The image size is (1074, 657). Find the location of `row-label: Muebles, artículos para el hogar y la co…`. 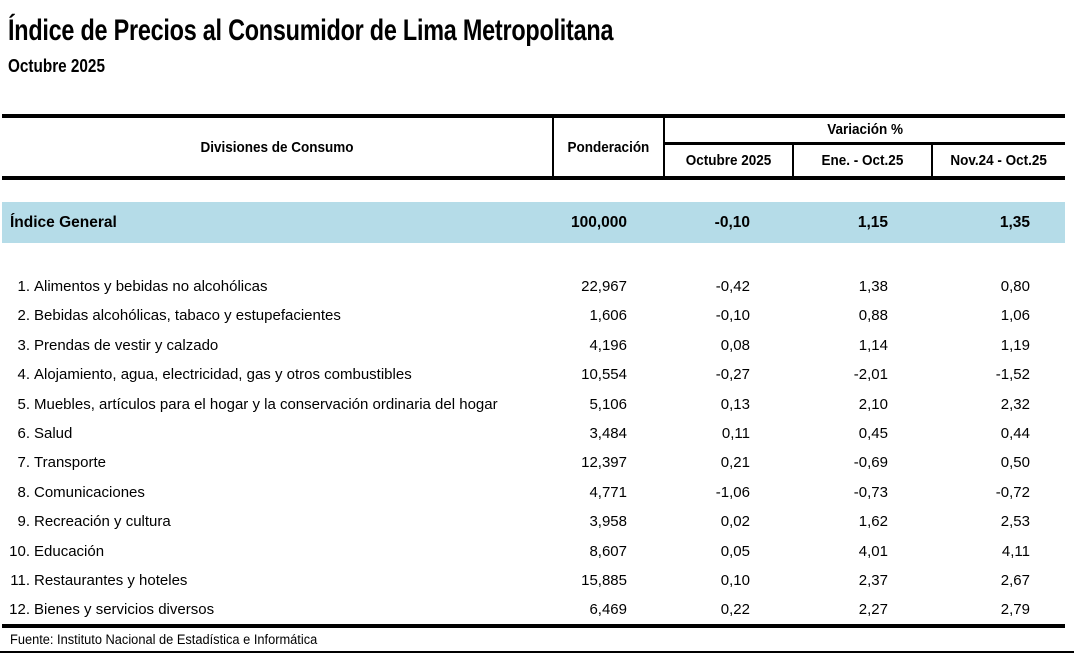

row-label: Muebles, artículos para el hogar y la co… is located at coordinates (266, 404).